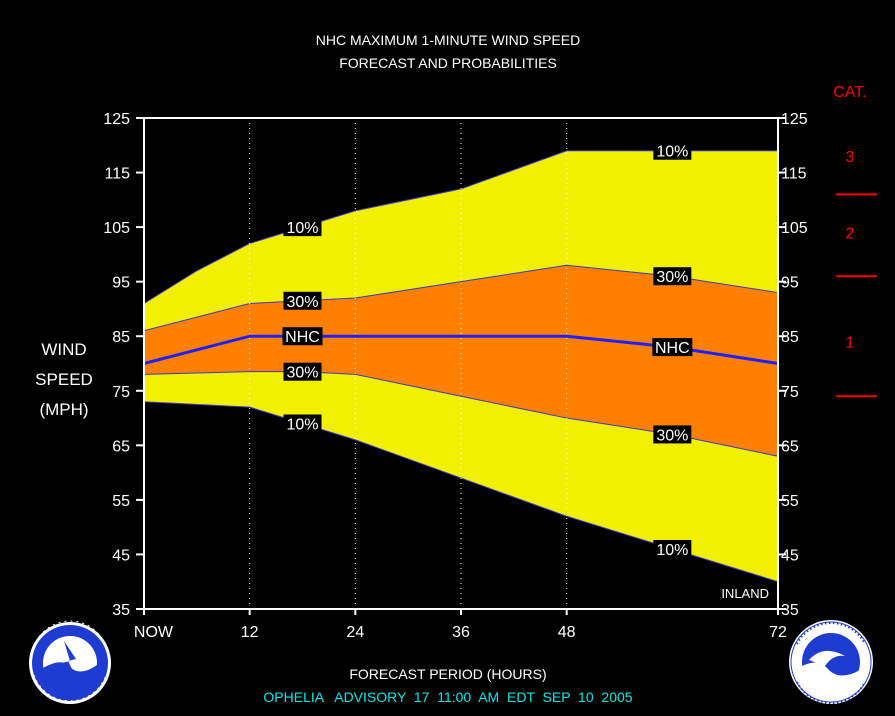  Describe the element at coordinates (790, 501) in the screenshot. I see `y-tick-label-right: 55` at that location.